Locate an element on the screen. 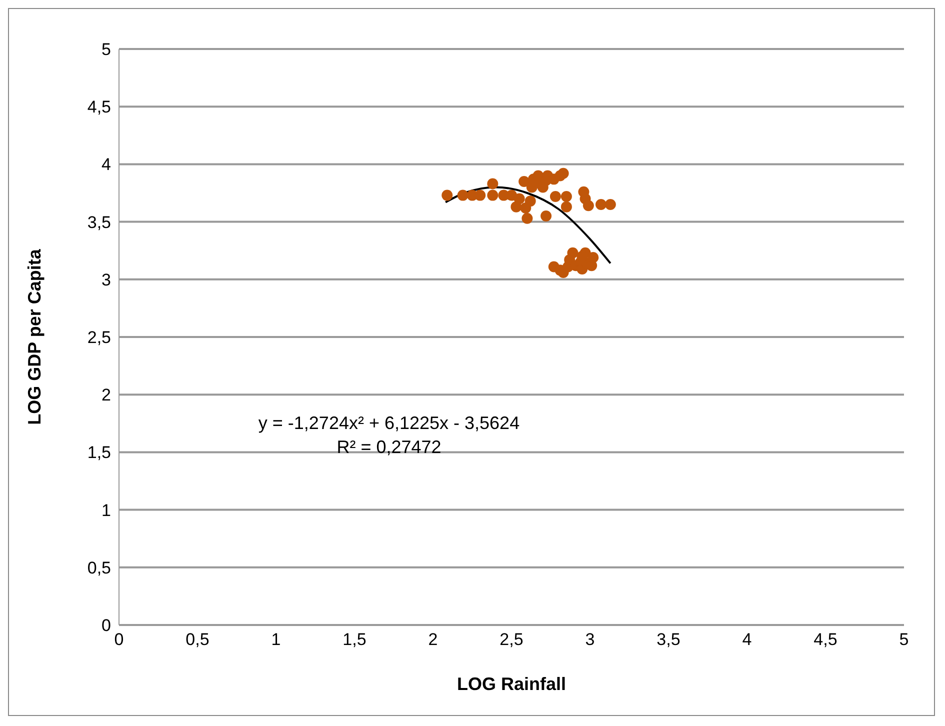  y-tick-label: 1 is located at coordinates (106, 510).